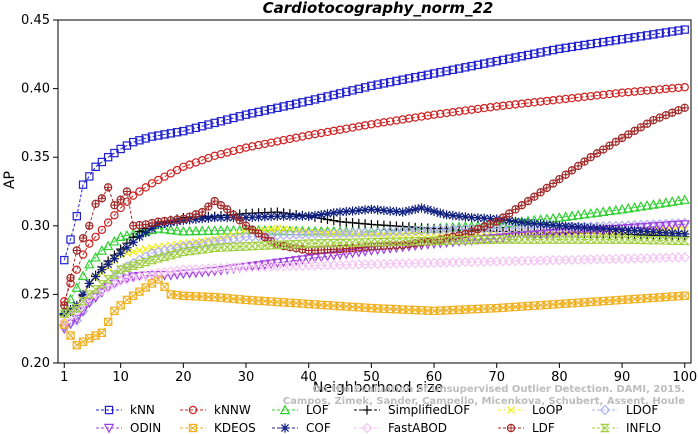 This screenshot has height=434, width=698. What do you see at coordinates (183, 377) in the screenshot?
I see `x-tick-label: 20` at bounding box center [183, 377].